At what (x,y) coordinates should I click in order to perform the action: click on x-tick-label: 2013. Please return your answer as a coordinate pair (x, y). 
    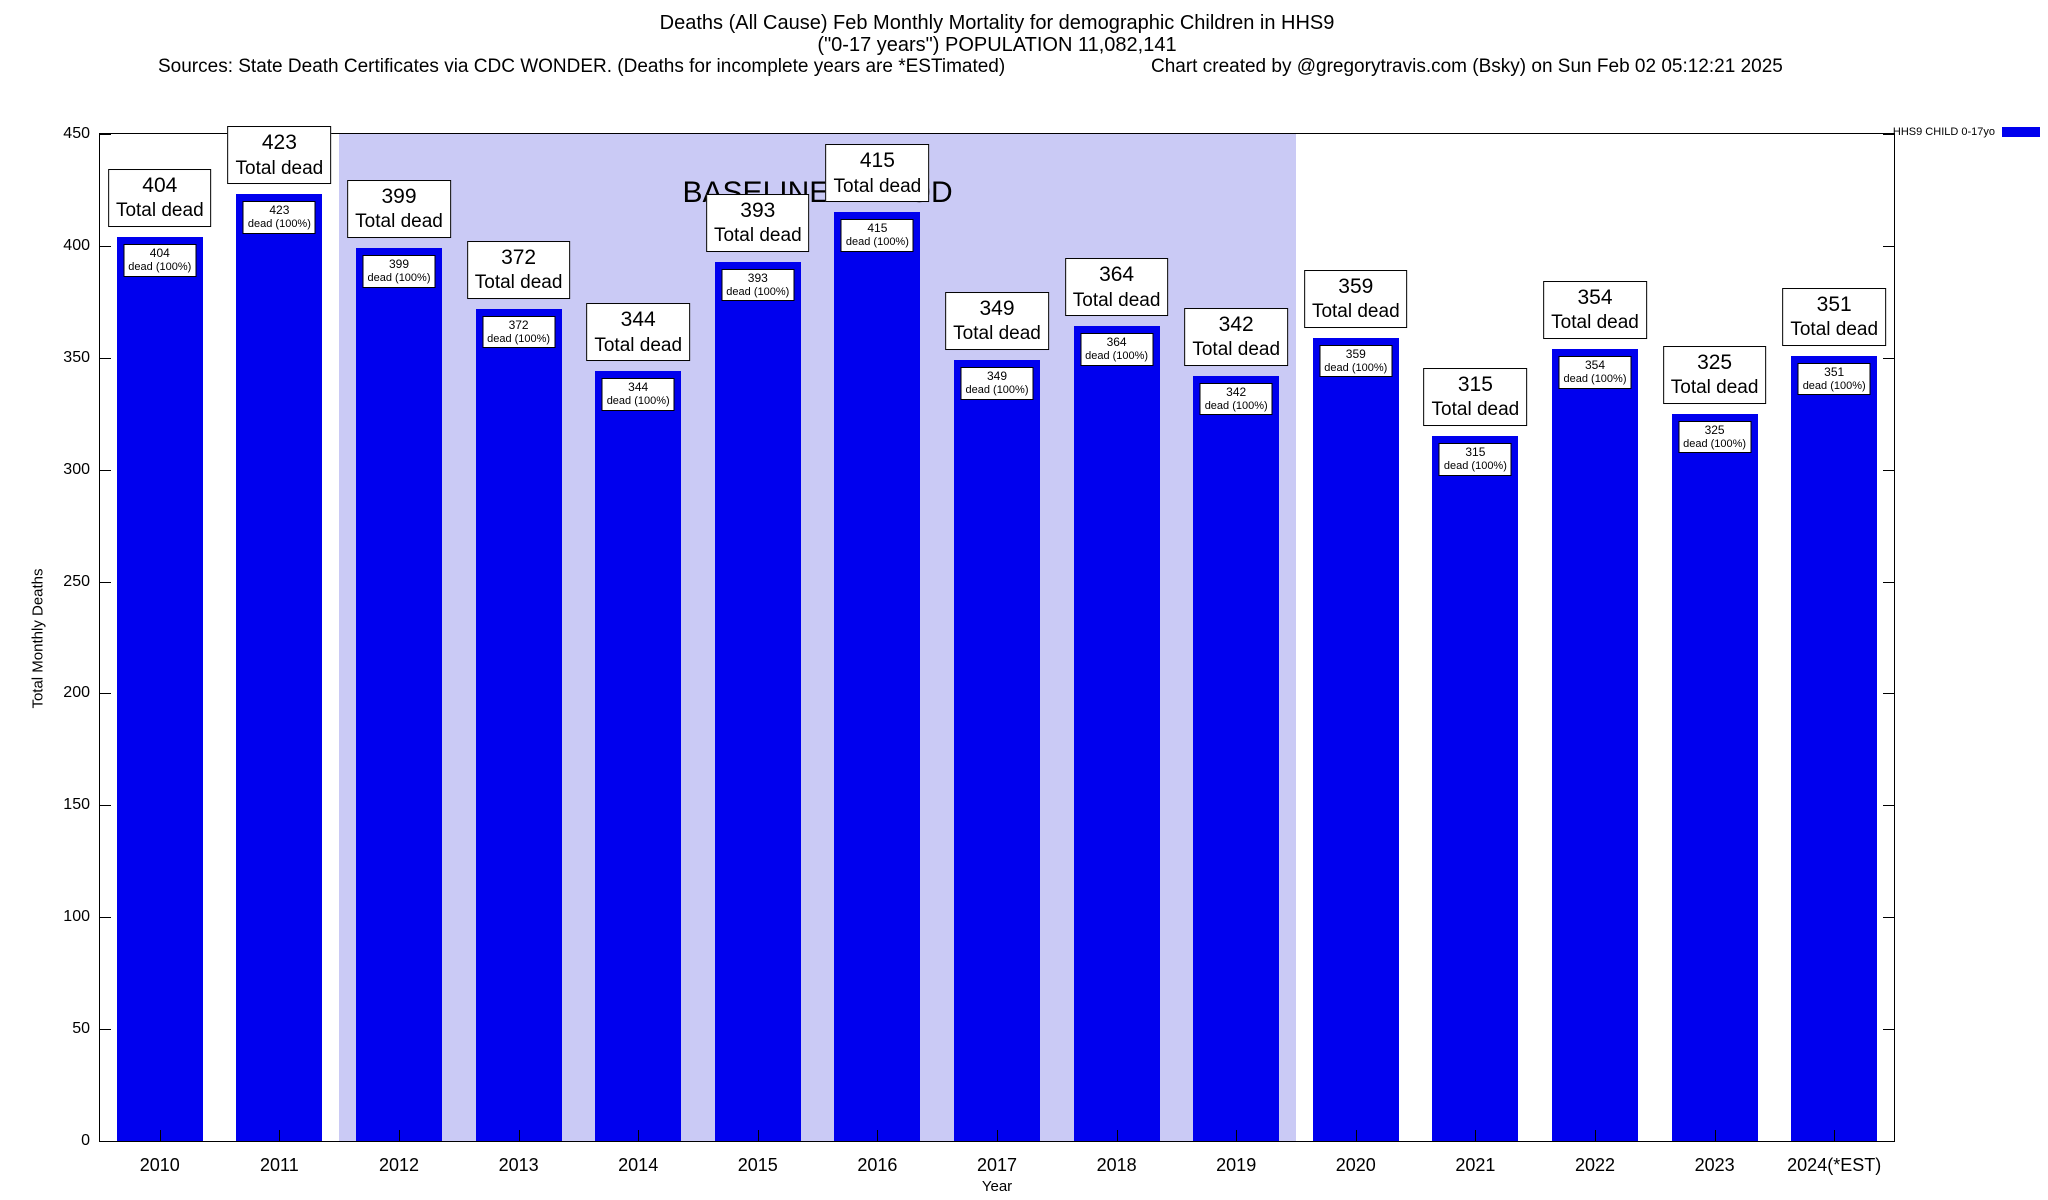
    Looking at the image, I should click on (518, 1165).